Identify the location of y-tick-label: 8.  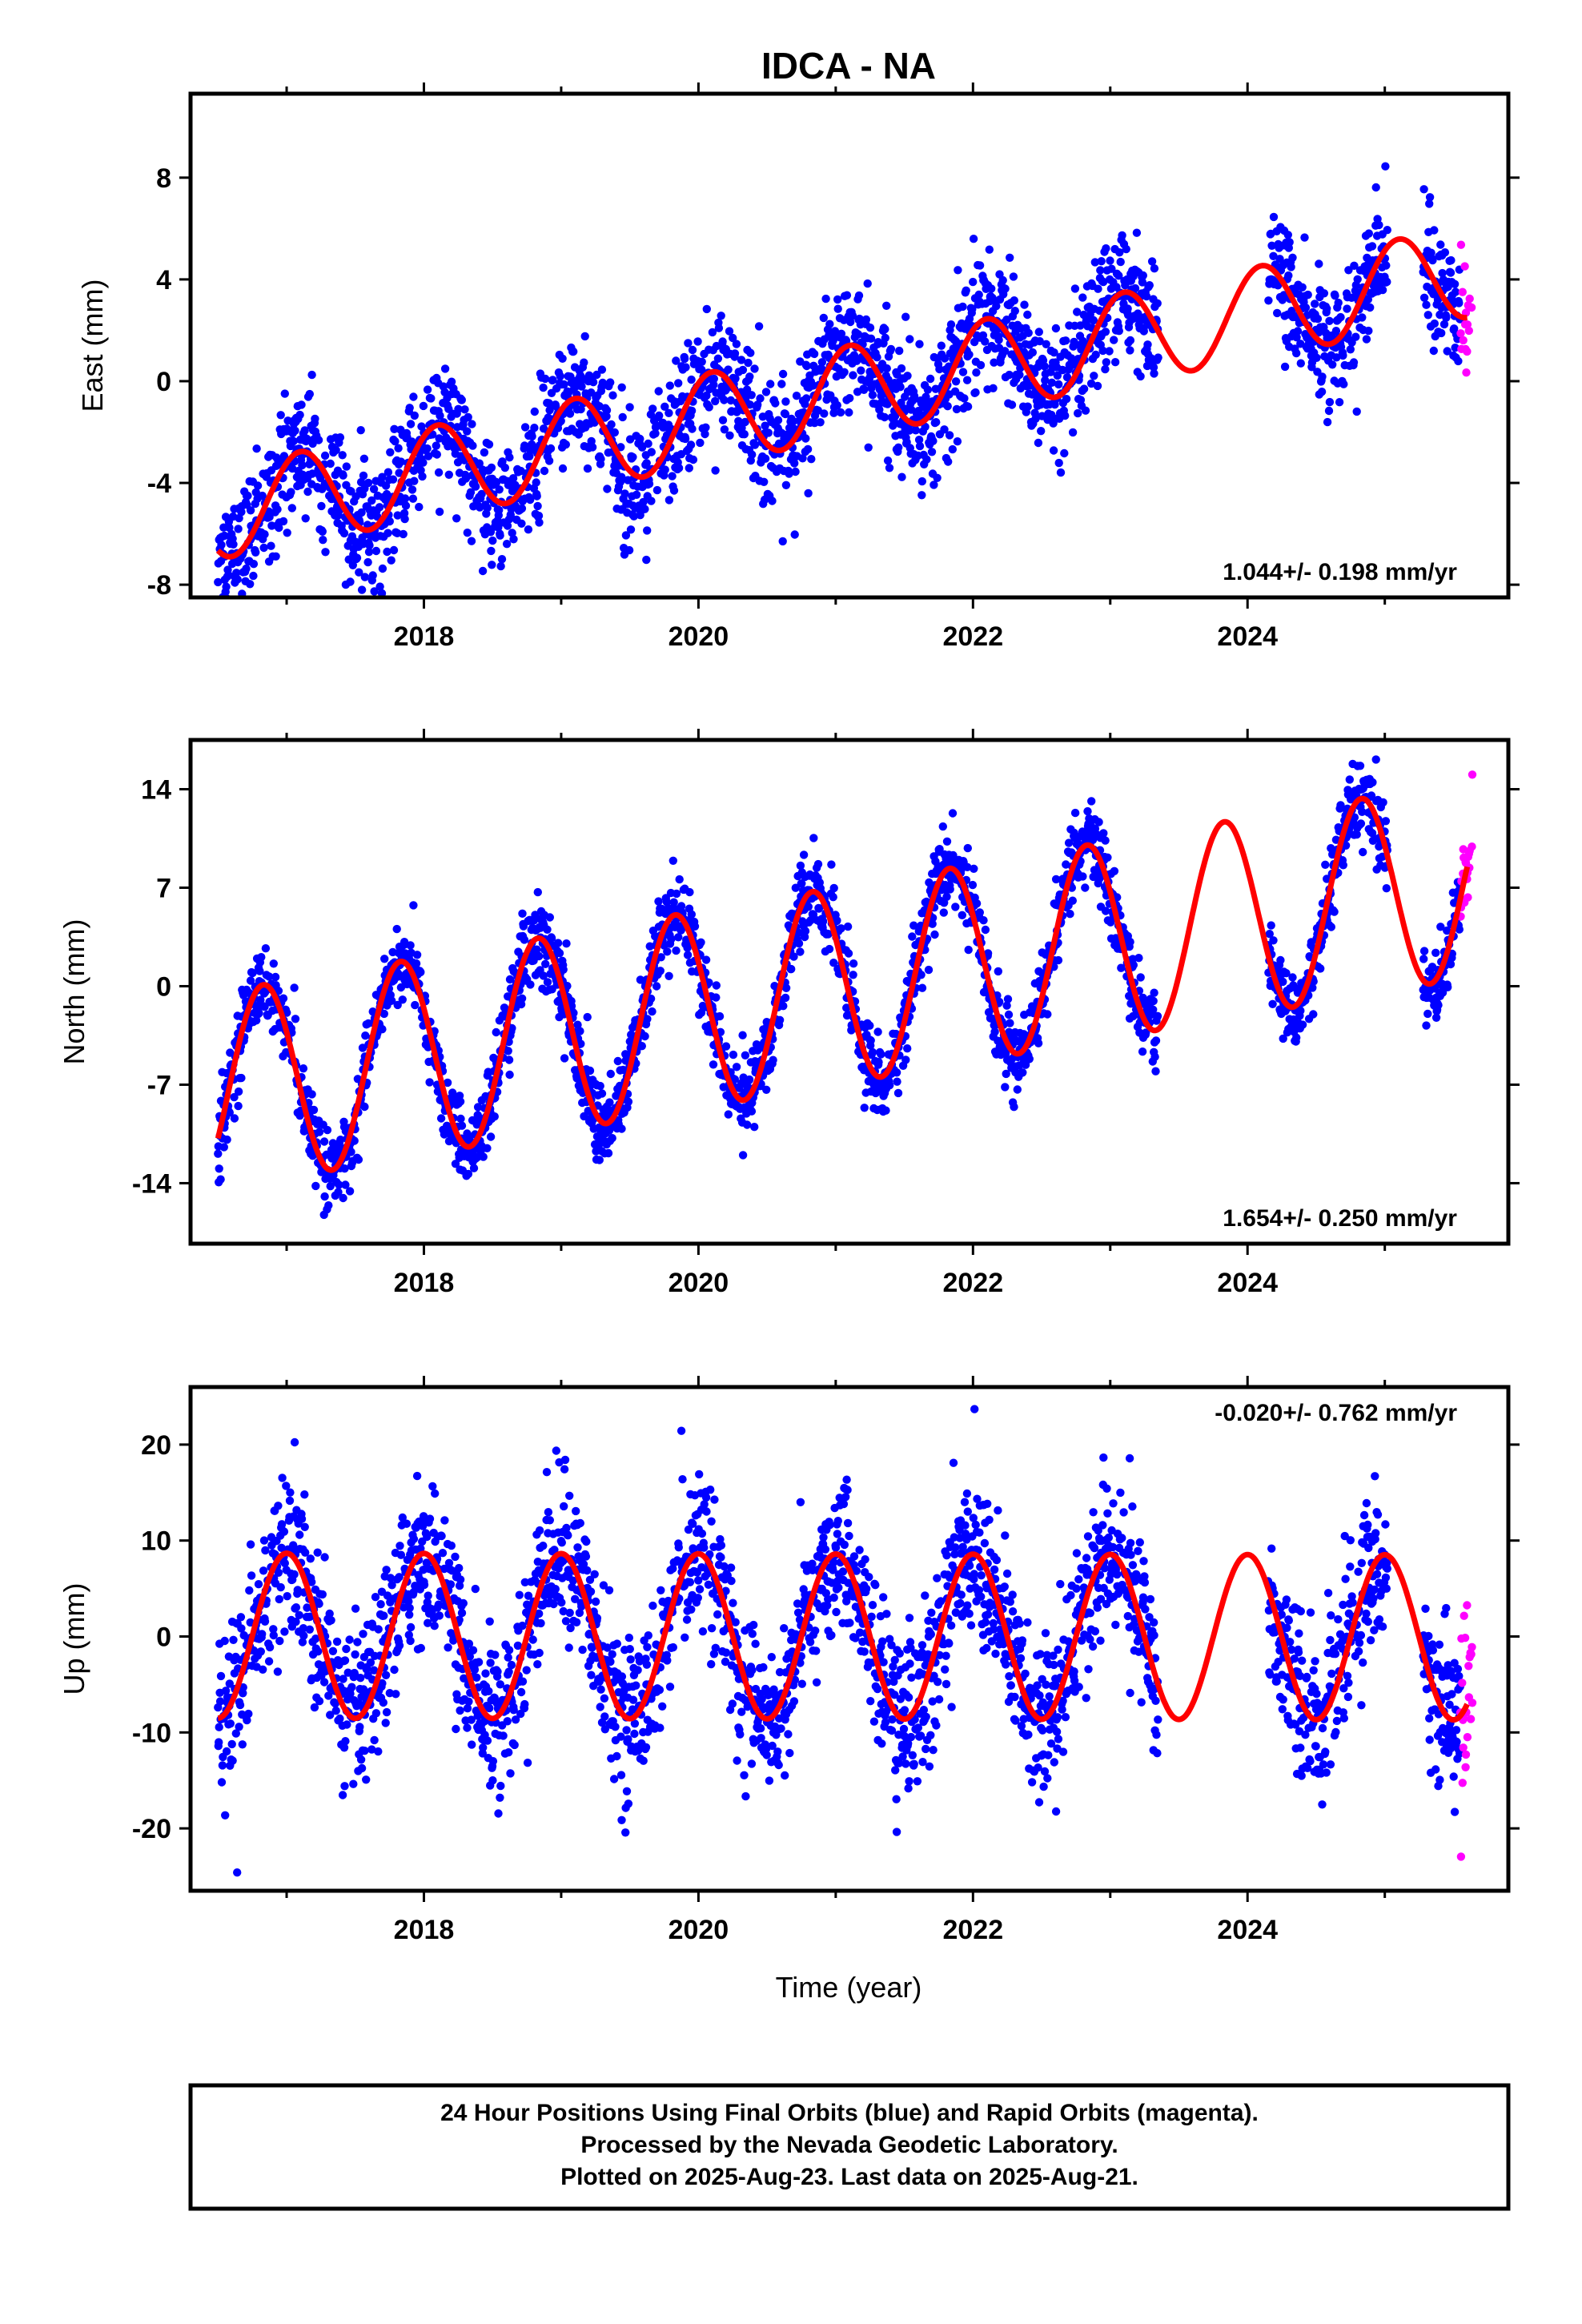
(164, 178).